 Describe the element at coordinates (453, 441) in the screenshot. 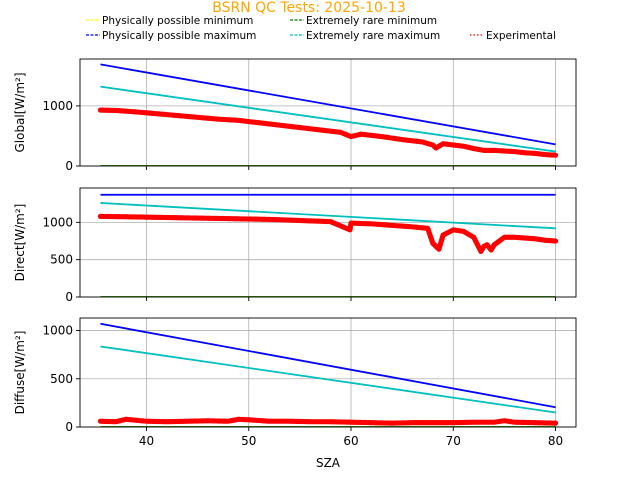

I see `x-tick-label: 70` at that location.